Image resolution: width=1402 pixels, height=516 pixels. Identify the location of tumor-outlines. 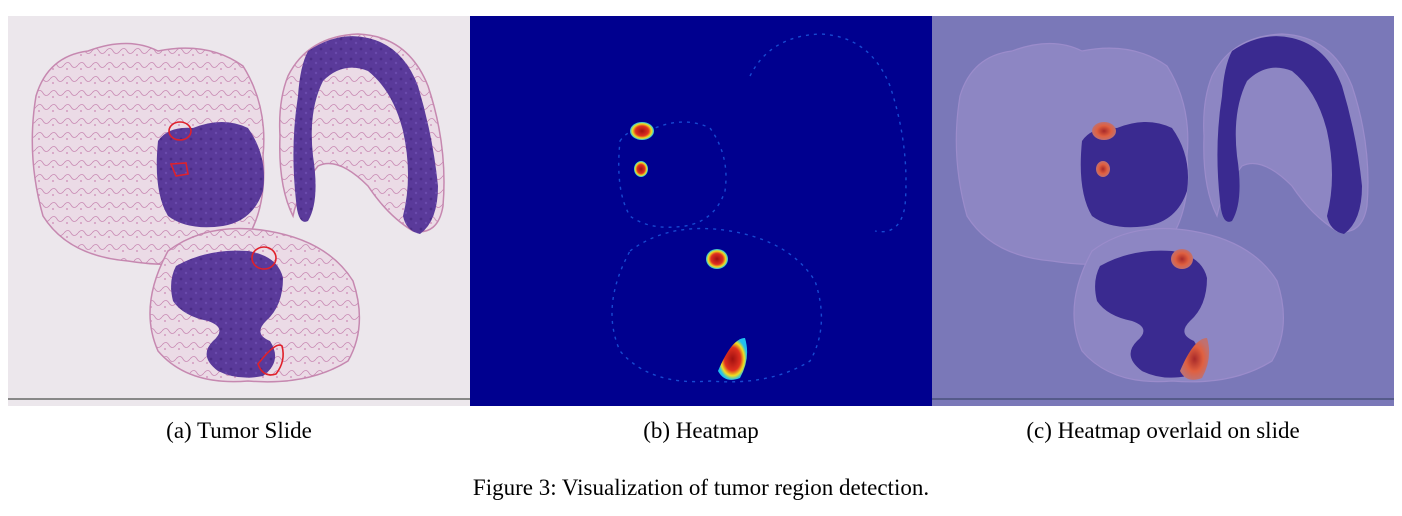
(226, 248).